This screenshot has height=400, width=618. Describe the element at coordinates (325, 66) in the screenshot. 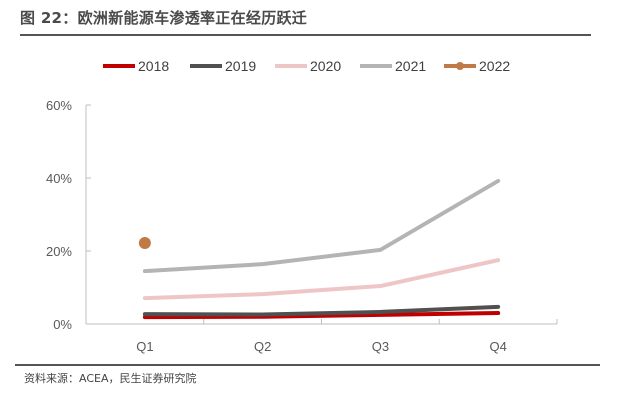

I see `legend-label-2020: 2020` at that location.